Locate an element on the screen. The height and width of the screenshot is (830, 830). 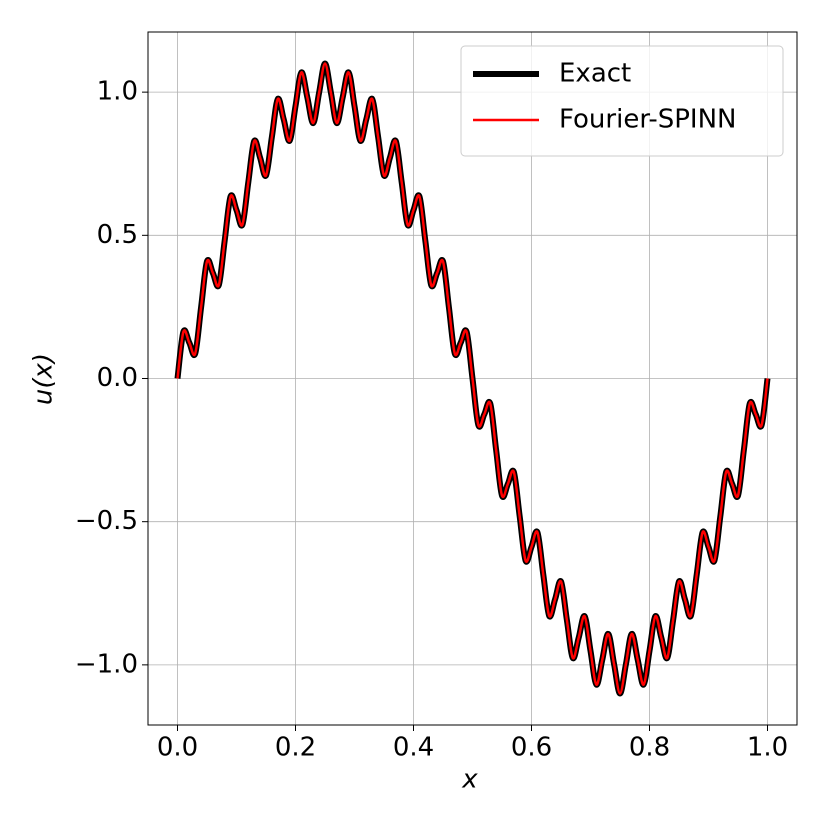
y-tick-label: 0.5 is located at coordinates (117, 235).